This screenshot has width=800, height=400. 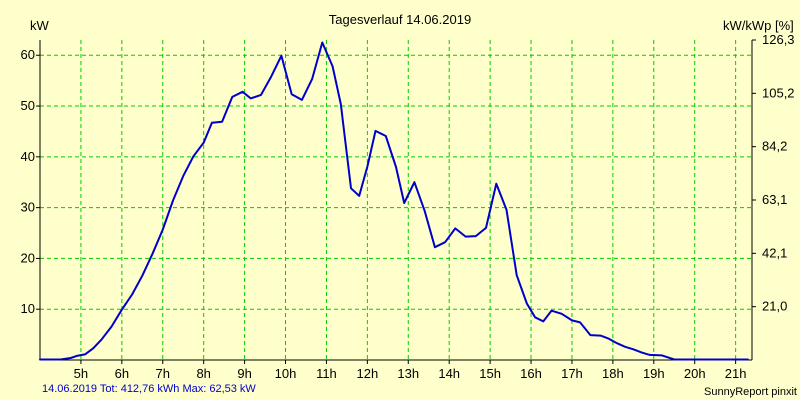 What do you see at coordinates (774, 199) in the screenshot?
I see `y-tick-label-right: 63,1` at bounding box center [774, 199].